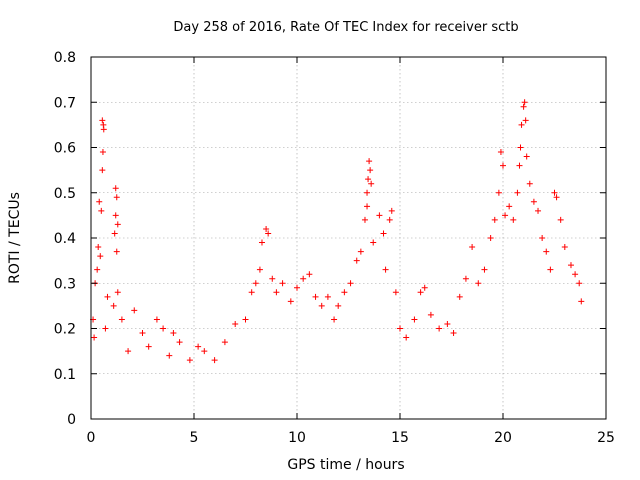  Describe the element at coordinates (91, 438) in the screenshot. I see `x-tick-label: 0` at that location.